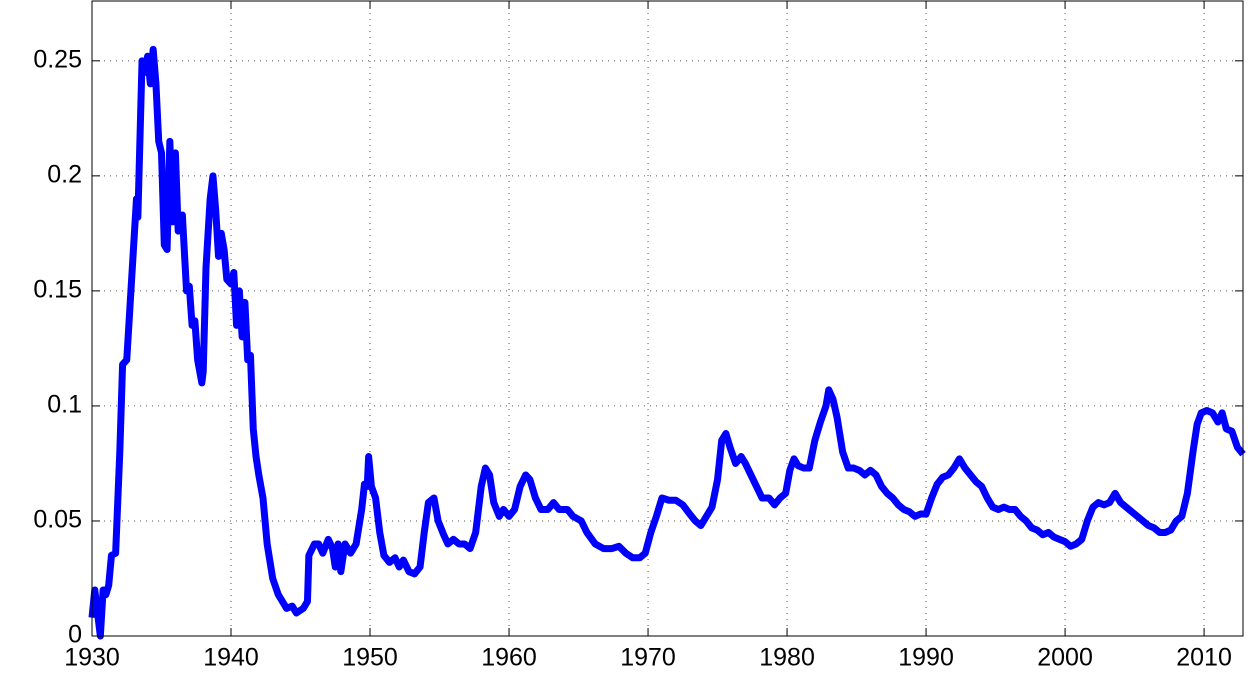 The height and width of the screenshot is (675, 1253). I want to click on x-tick-label: 2000, so click(1065, 658).